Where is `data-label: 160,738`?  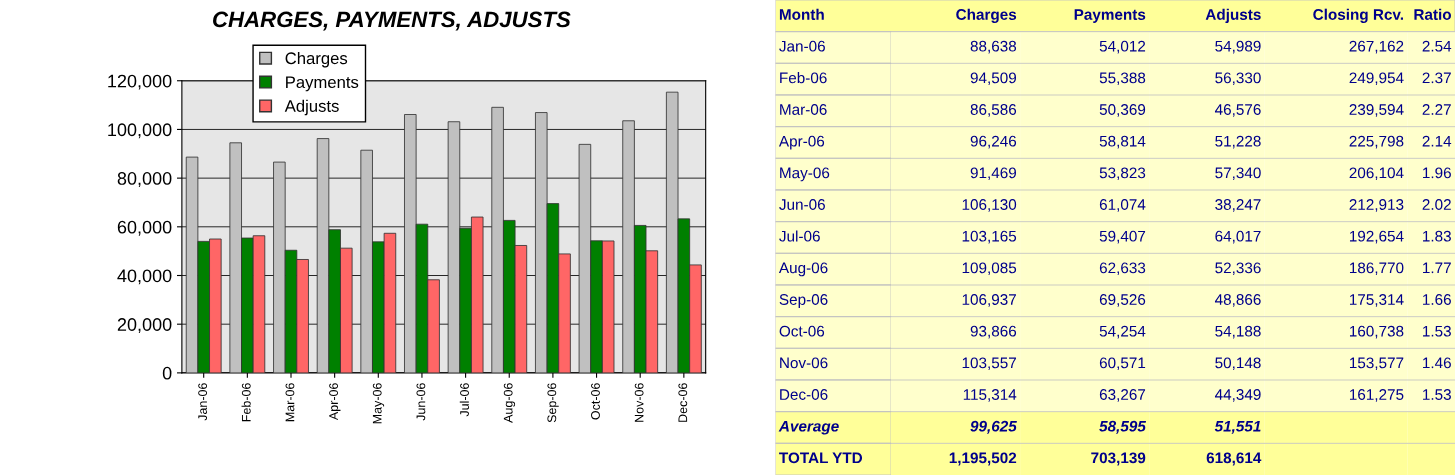
data-label: 160,738 is located at coordinates (1376, 332).